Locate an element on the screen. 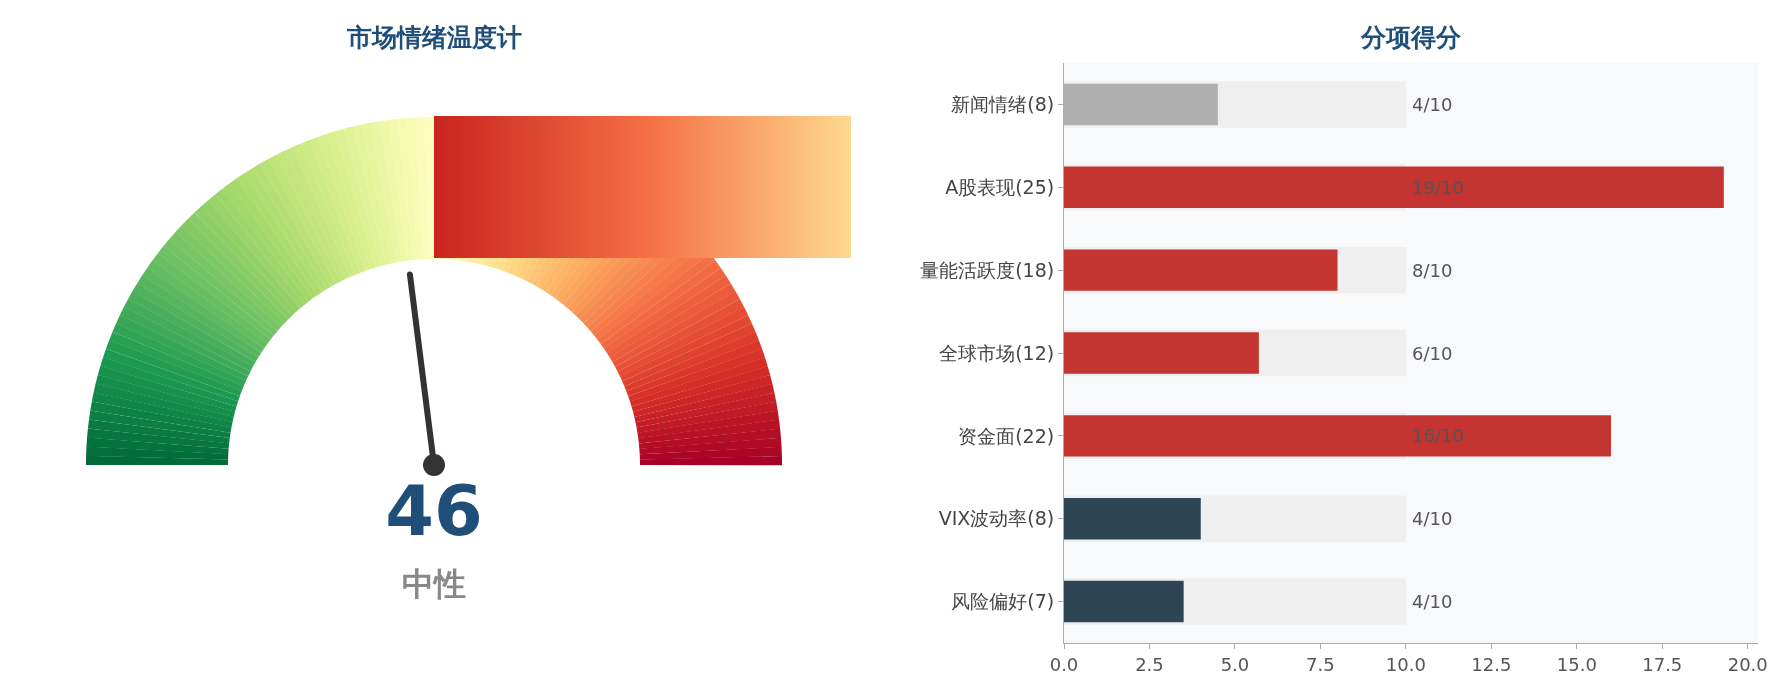  x-tick-label: 0.0 is located at coordinates (1064, 664).